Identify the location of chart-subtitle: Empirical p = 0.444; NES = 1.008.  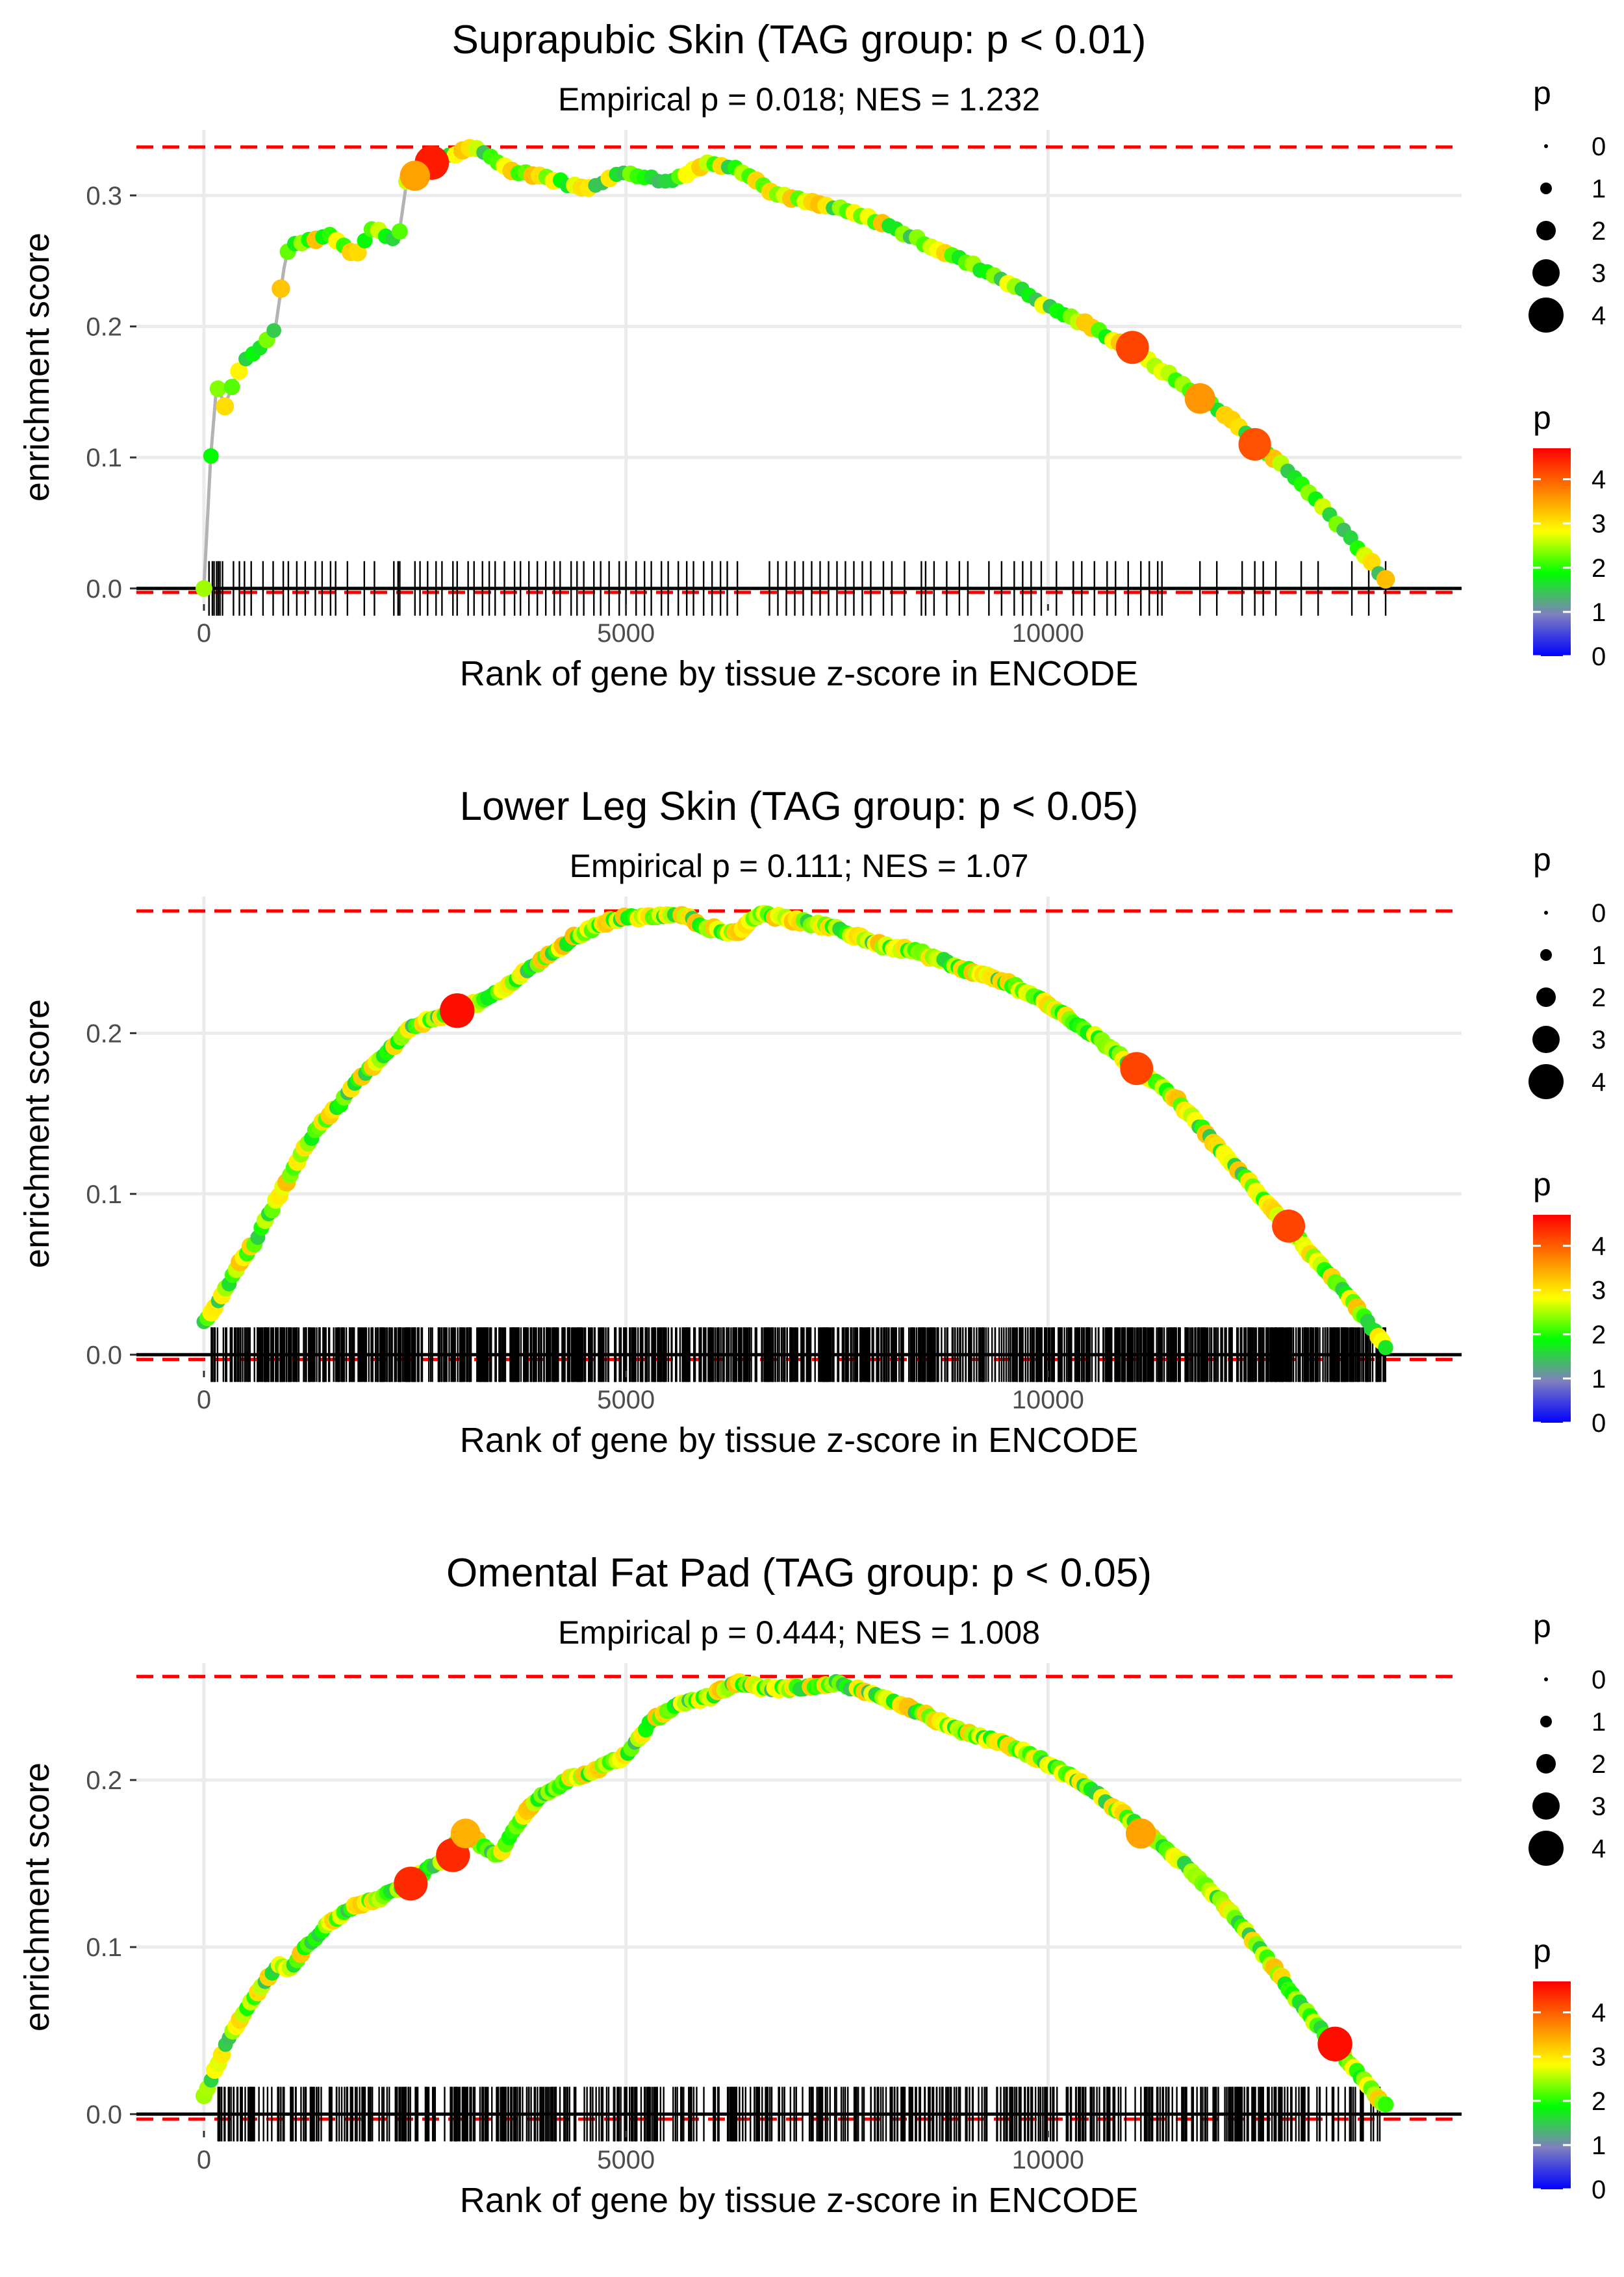
(799, 1633).